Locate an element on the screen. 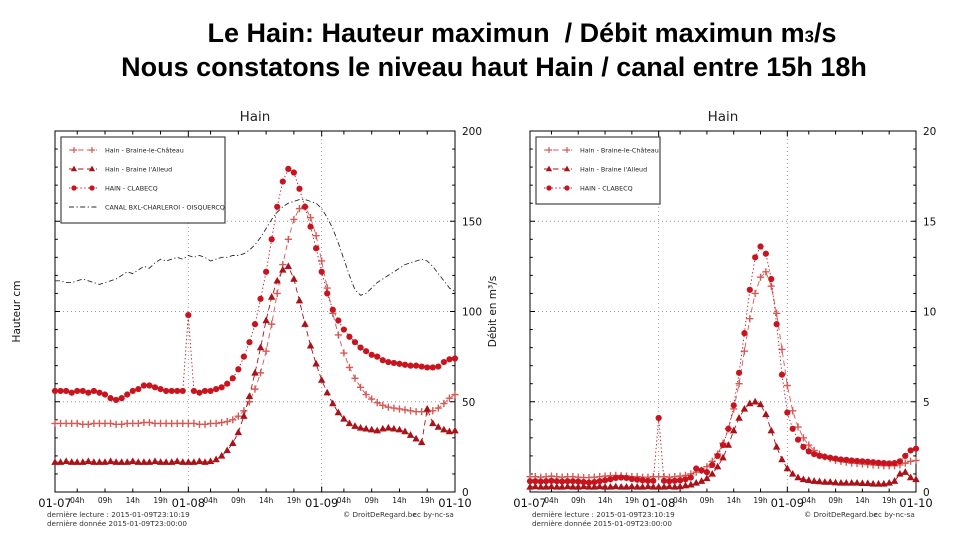 Image resolution: width=960 pixels, height=540 pixels. y-axis-label: Hauteur cm is located at coordinates (17, 312).